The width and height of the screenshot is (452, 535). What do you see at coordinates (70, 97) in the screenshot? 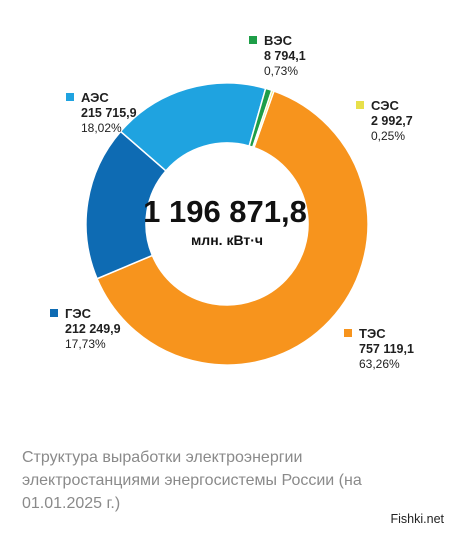
I see `legend-swatch-aes` at bounding box center [70, 97].